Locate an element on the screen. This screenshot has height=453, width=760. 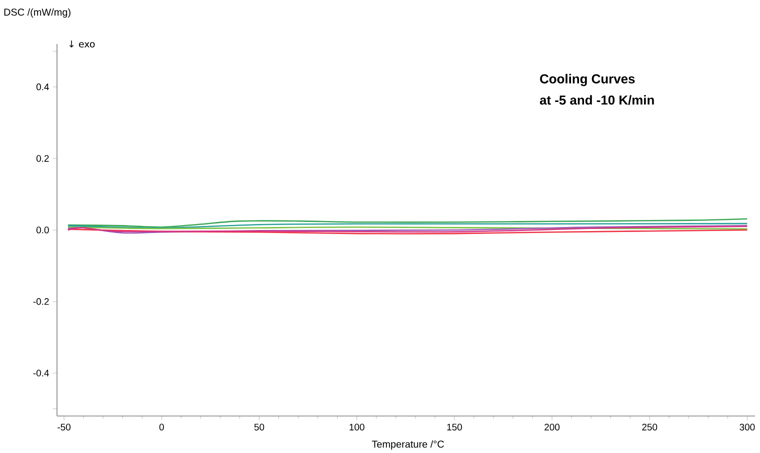
x-tick-label: 250 is located at coordinates (650, 427).